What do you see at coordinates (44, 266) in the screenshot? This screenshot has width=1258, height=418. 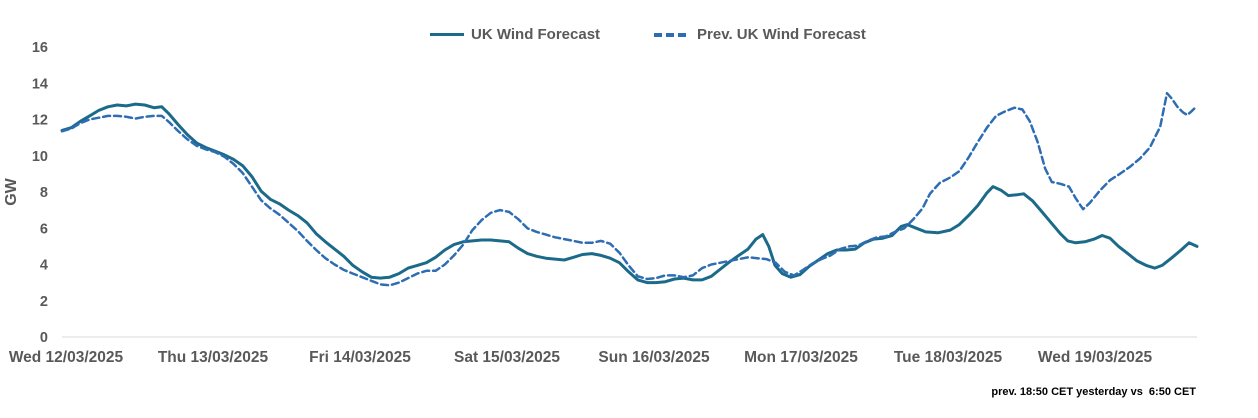 I see `y-tick-label: 4` at bounding box center [44, 266].